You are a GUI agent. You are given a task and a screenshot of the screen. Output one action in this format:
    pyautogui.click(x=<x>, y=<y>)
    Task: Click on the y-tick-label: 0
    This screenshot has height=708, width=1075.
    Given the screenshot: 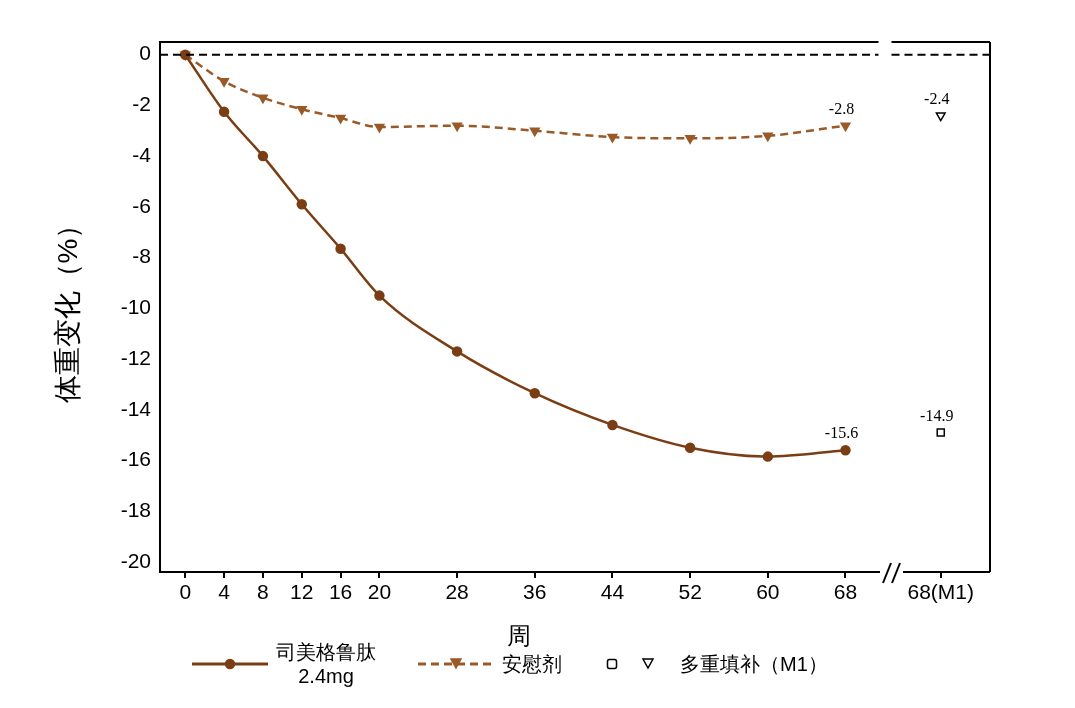 What is the action you would take?
    pyautogui.click(x=145, y=53)
    